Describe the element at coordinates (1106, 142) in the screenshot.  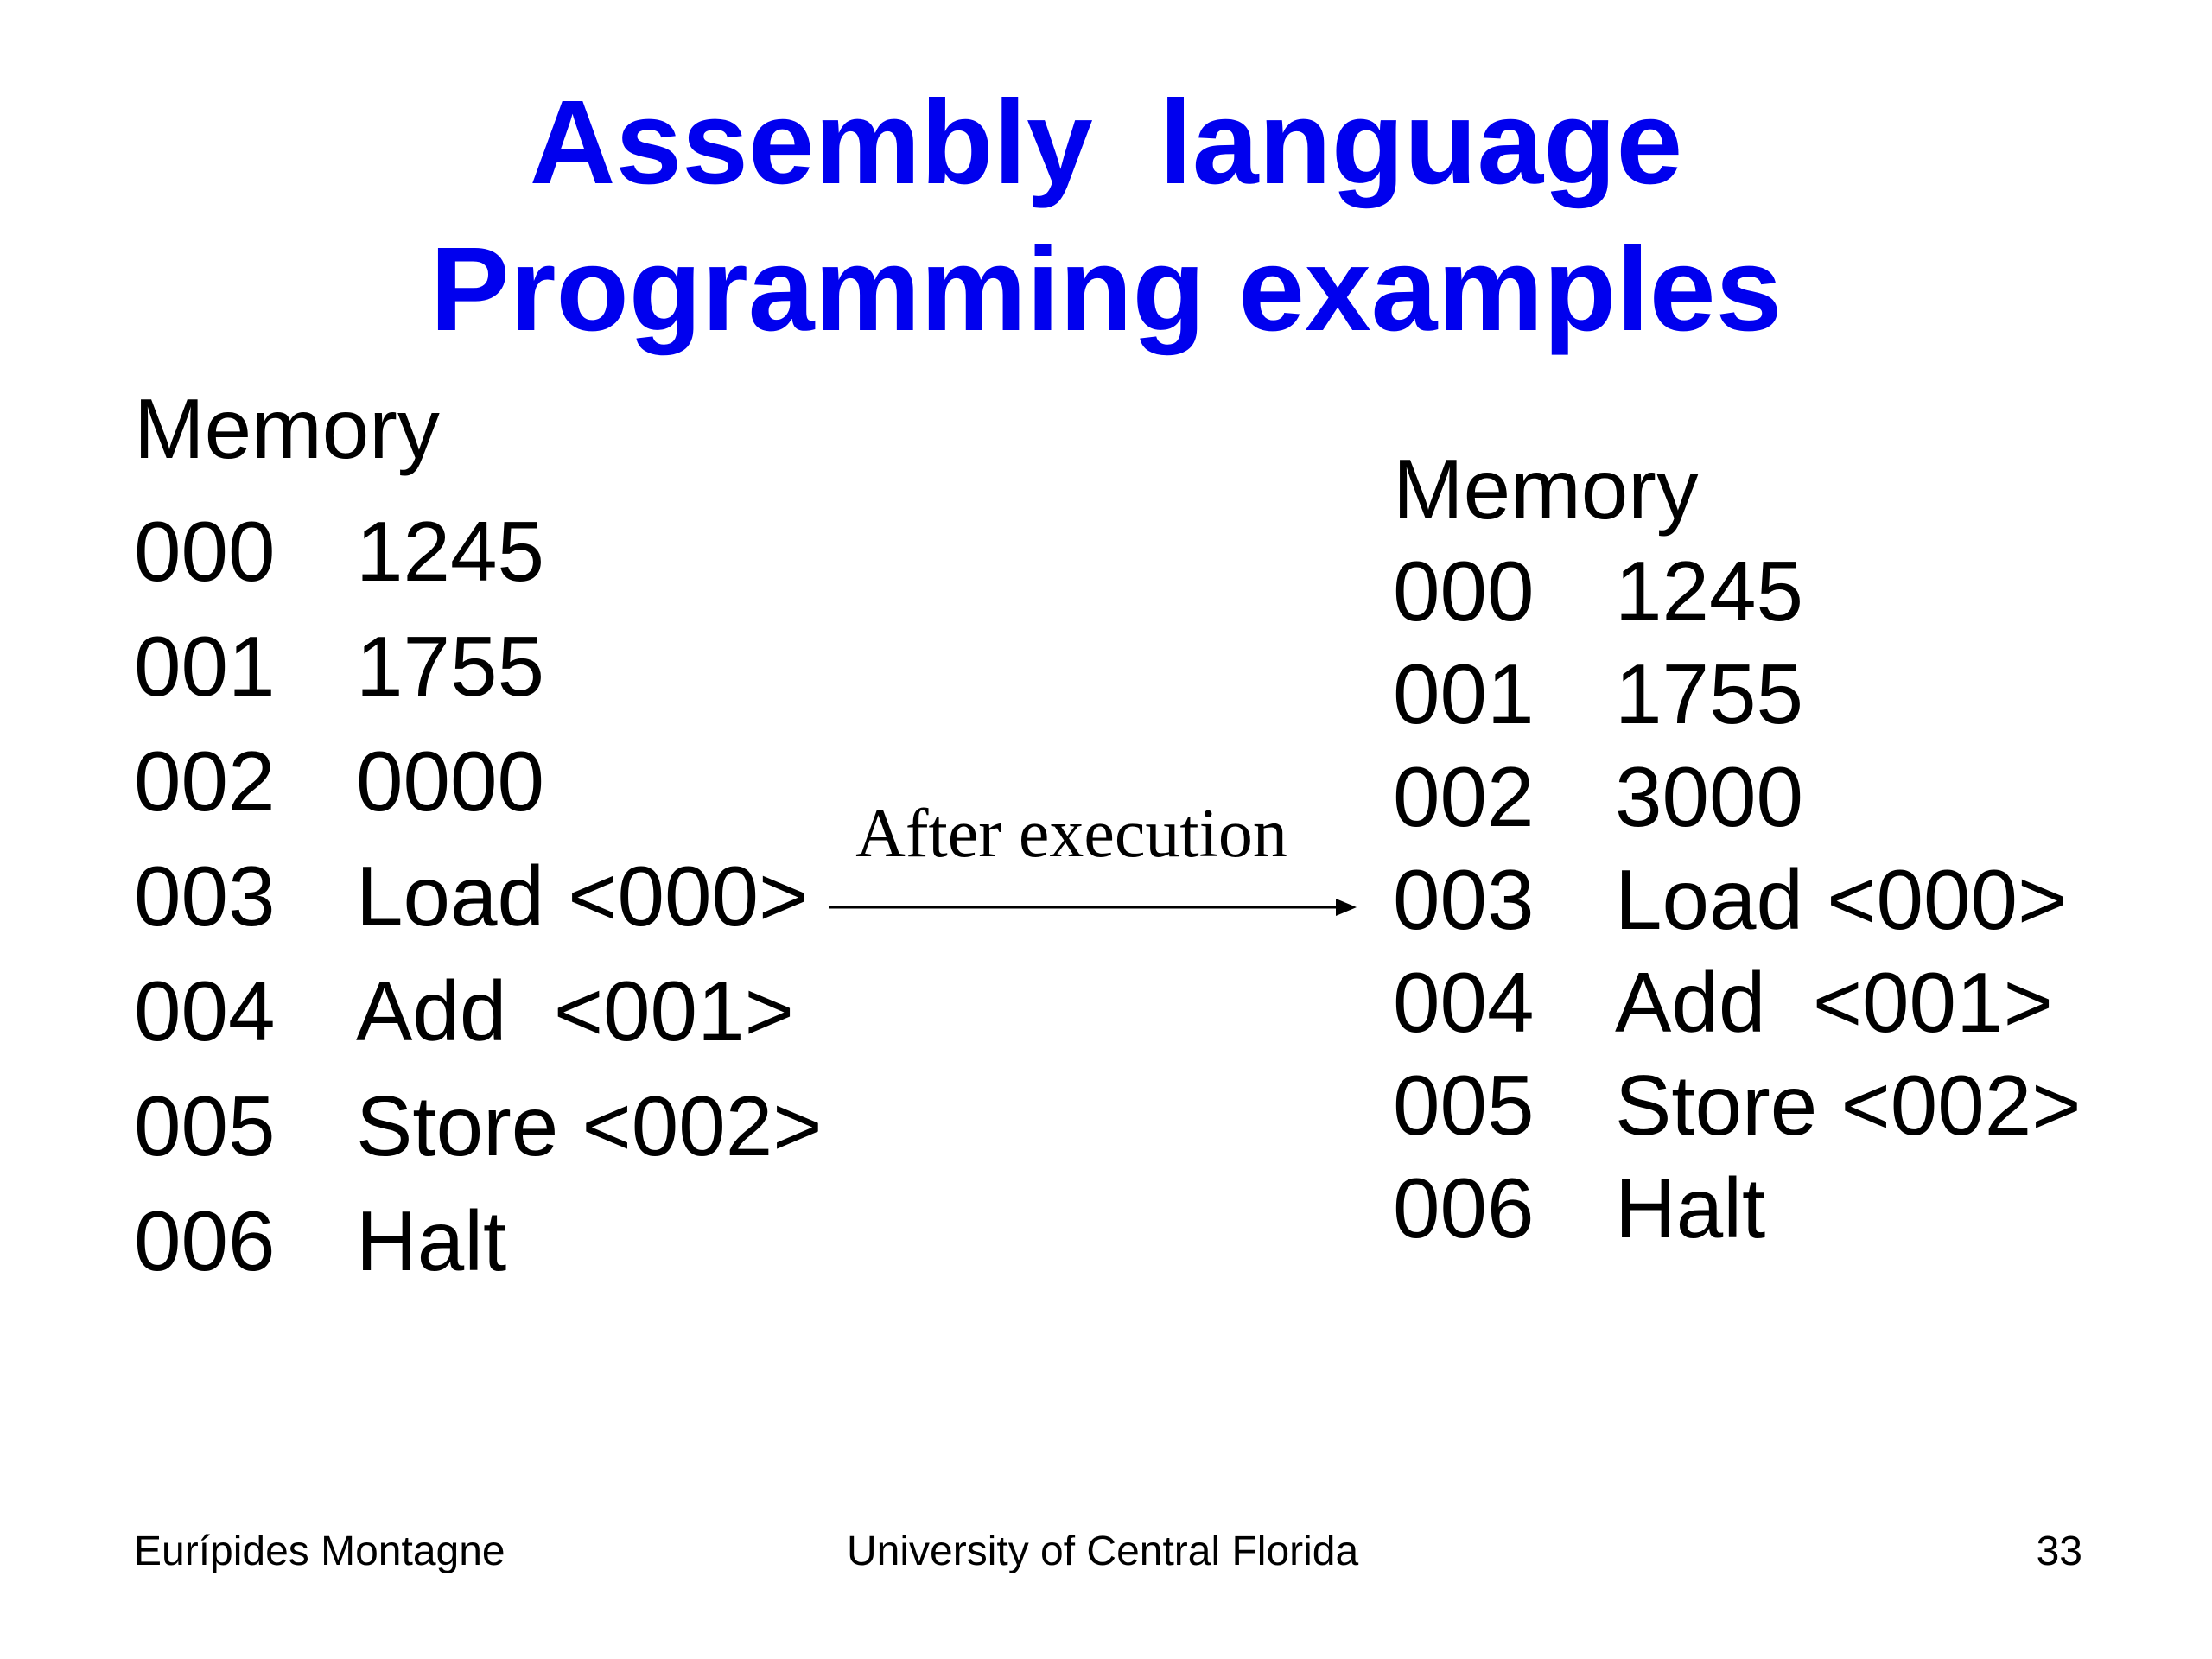
I see `title-line-1: Assembly language` at that location.